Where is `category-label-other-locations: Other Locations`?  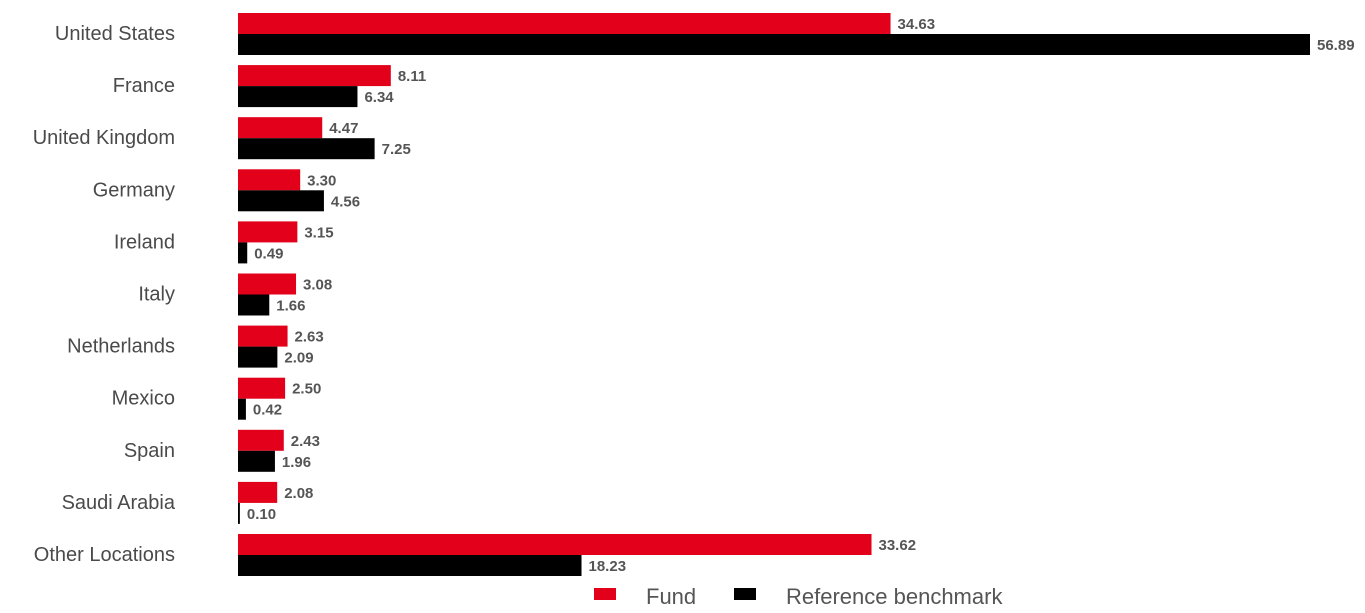
category-label-other-locations: Other Locations is located at coordinates (104, 555).